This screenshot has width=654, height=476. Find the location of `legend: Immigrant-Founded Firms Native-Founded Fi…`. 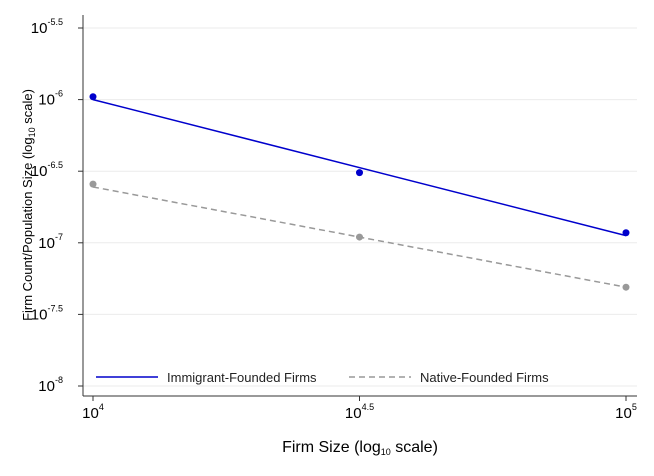

legend: Immigrant-Founded Firms Native-Founded Fi… is located at coordinates (322, 377).